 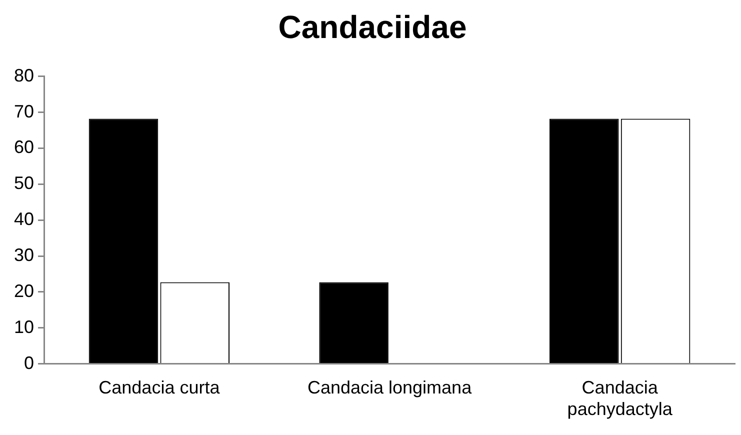 I want to click on y-tick-label: 20, so click(x=24, y=290).